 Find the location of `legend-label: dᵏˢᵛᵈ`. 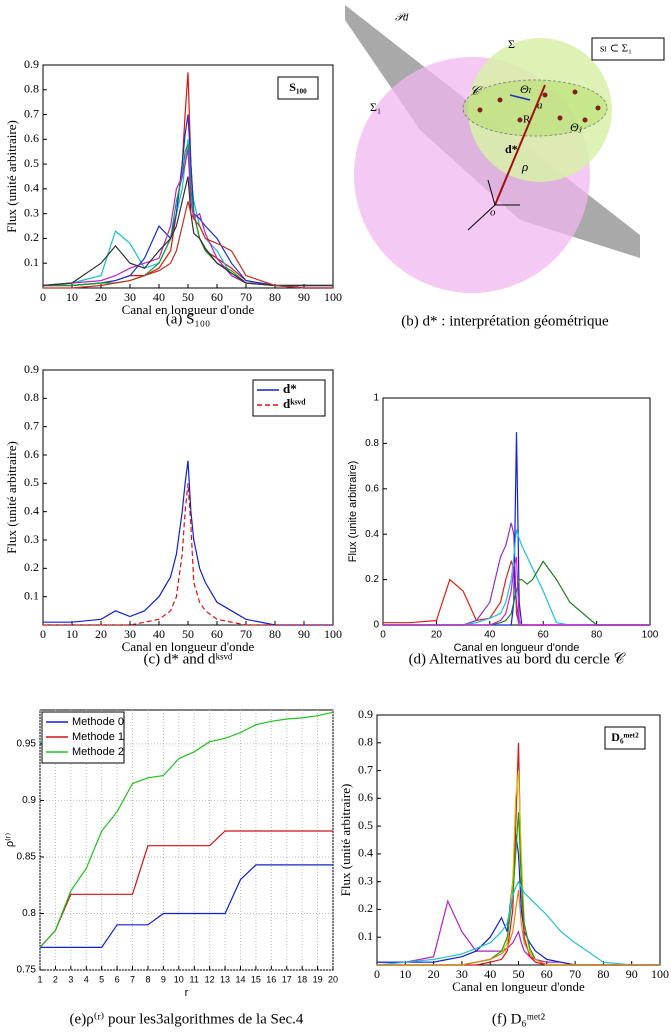

legend-label: dᵏˢᵛᵈ is located at coordinates (294, 403).